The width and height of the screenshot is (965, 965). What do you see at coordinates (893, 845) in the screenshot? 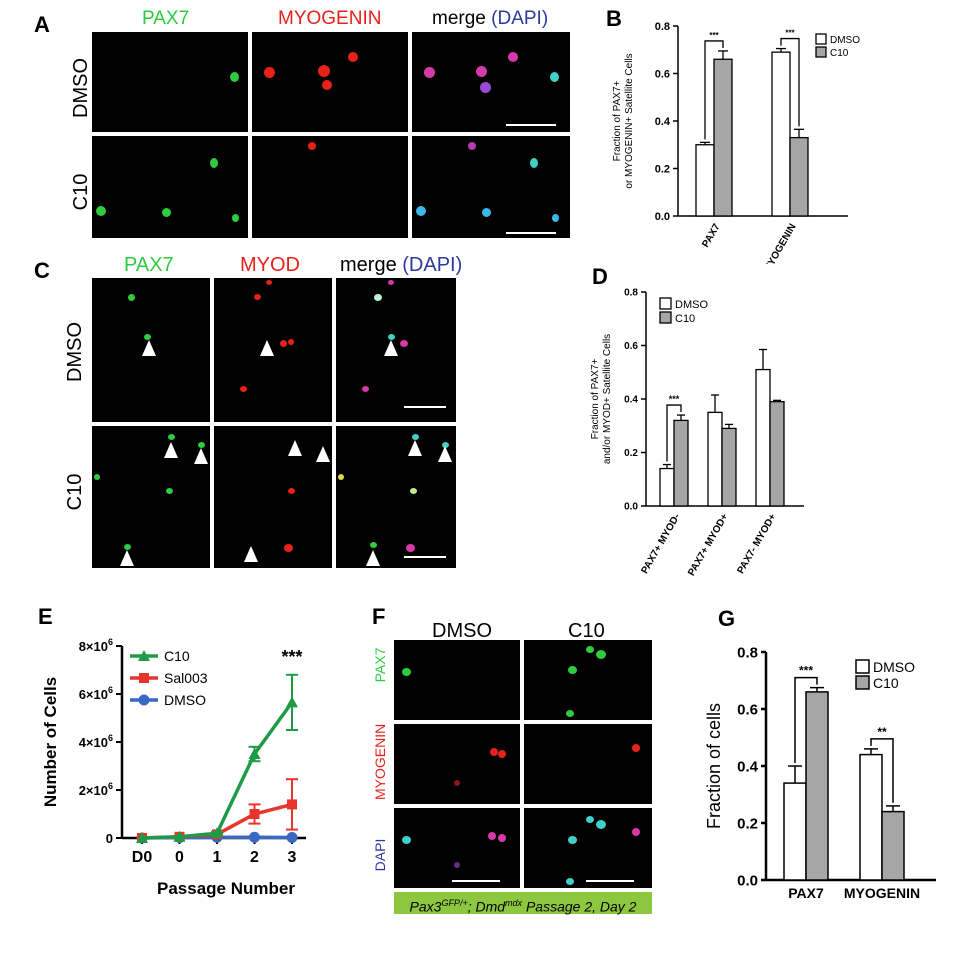
I see `bar-c10` at bounding box center [893, 845].